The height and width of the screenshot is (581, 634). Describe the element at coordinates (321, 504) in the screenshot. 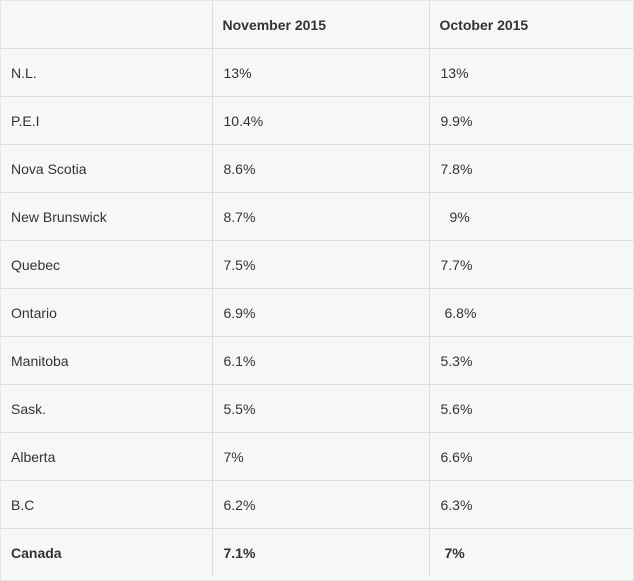

I see `november-value-cell: 6.2%` at that location.